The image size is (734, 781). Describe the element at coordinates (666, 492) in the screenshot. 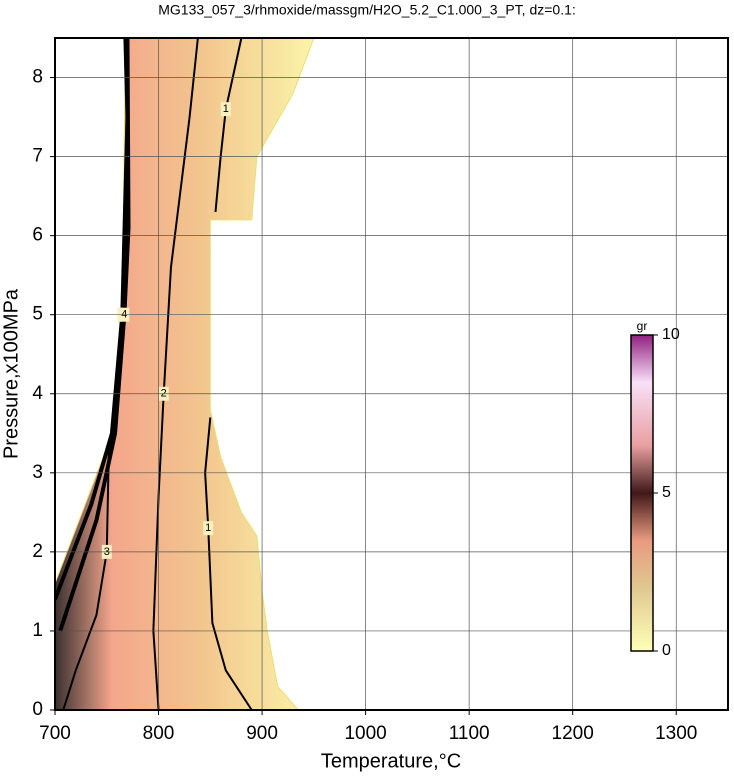

I see `colorbar-tick-label: 5` at that location.